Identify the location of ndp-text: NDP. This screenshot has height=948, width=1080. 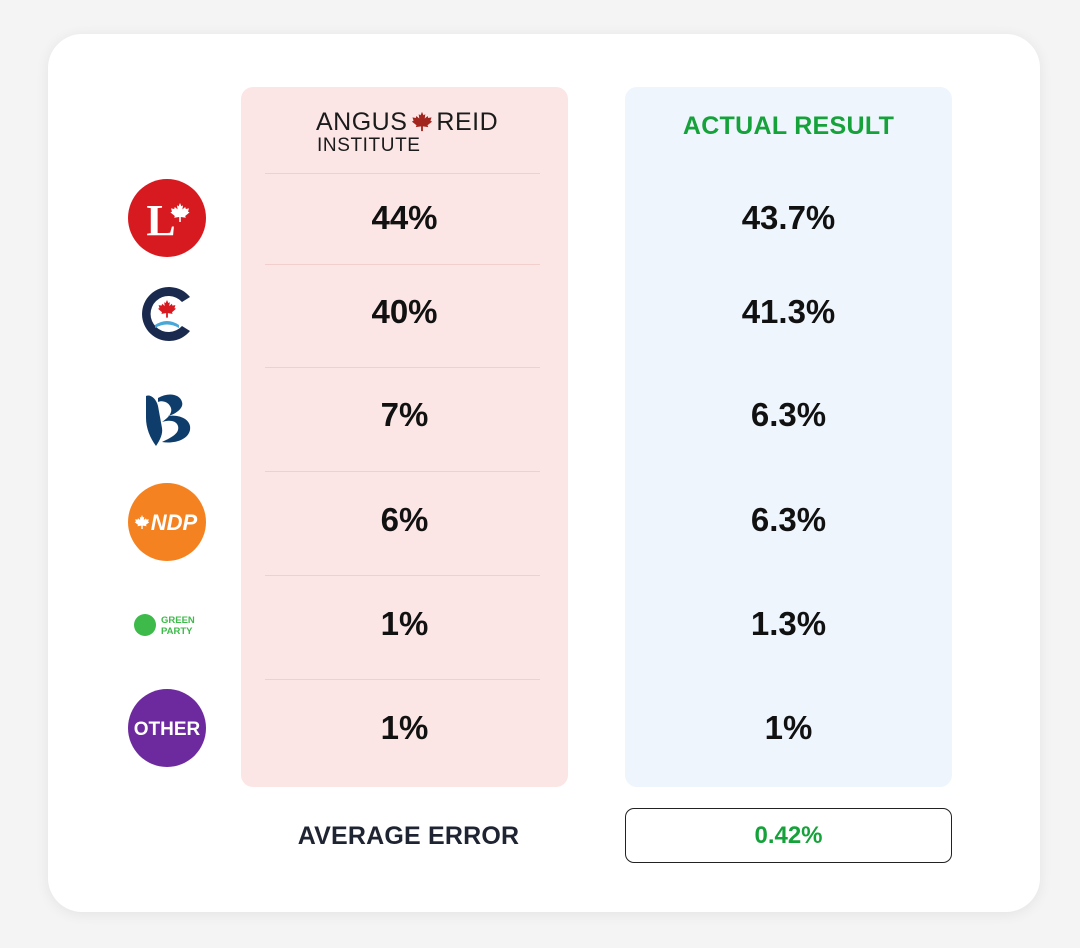
(174, 522).